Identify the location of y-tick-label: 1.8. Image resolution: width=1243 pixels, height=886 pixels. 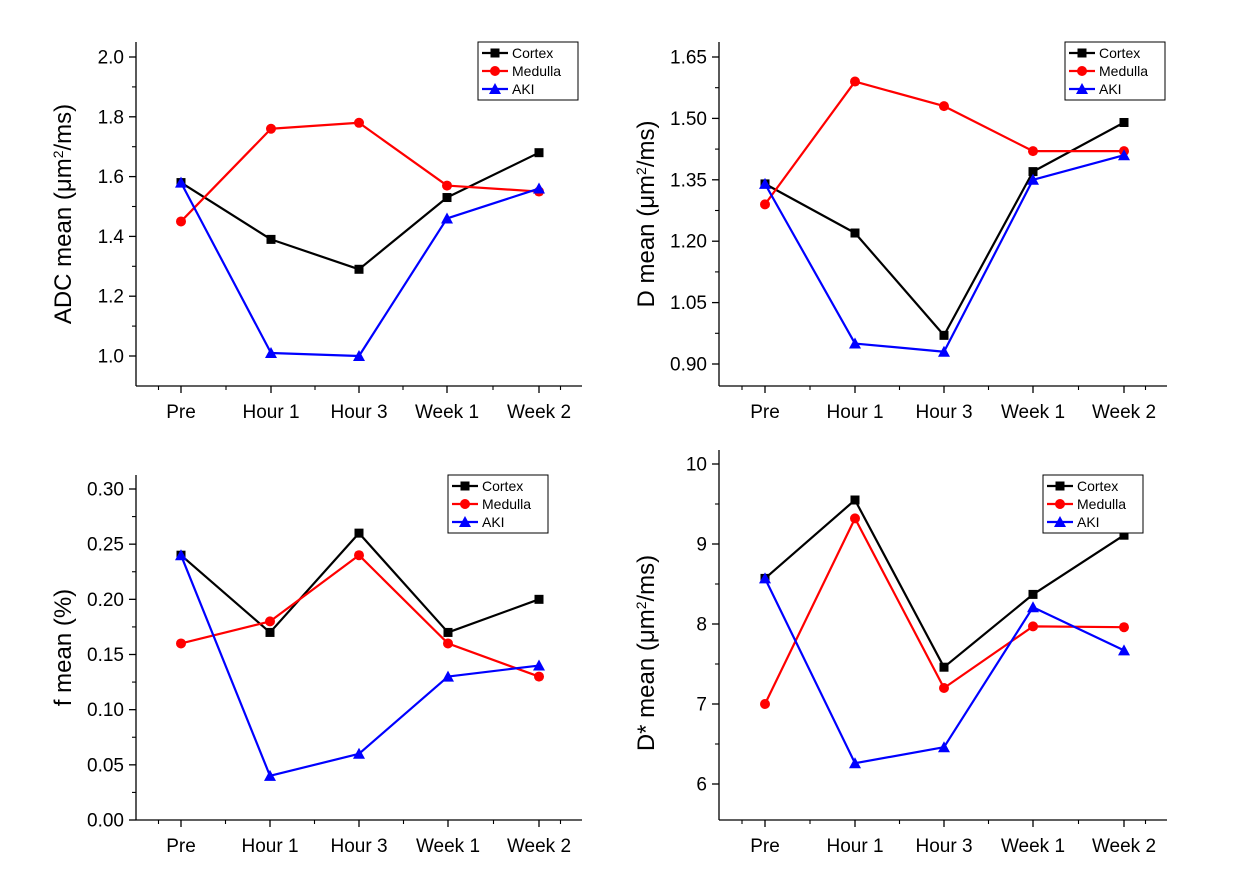
(111, 117).